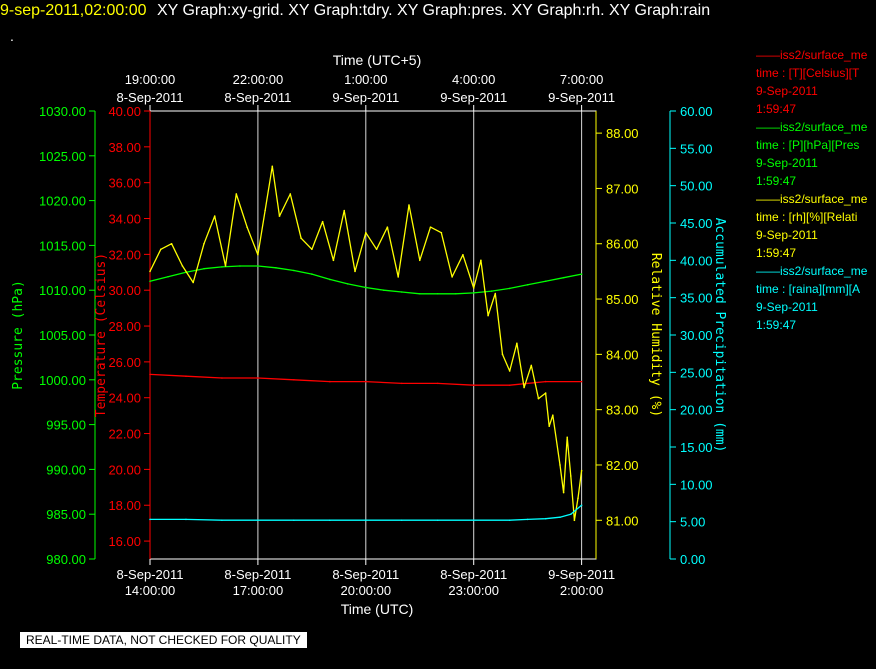  Describe the element at coordinates (776, 181) in the screenshot. I see `legend-text: 1:59:47` at that location.